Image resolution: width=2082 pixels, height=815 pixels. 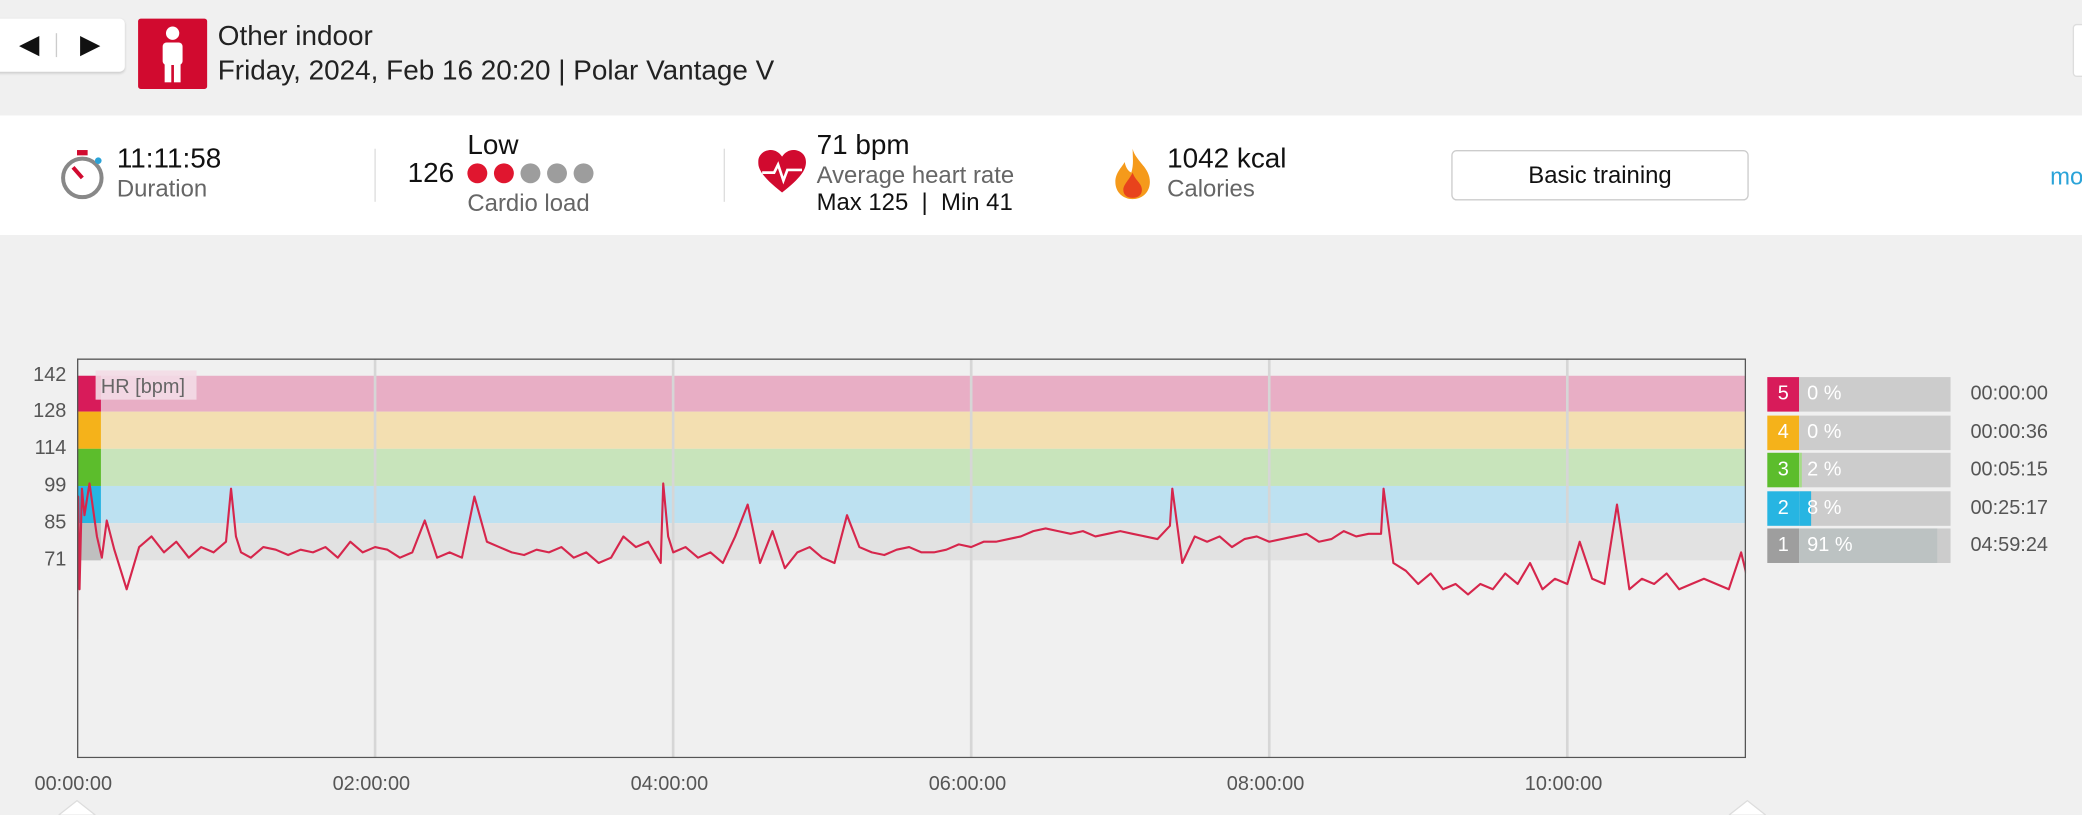 I want to click on zone-bar: 8 %, so click(x=1875, y=508).